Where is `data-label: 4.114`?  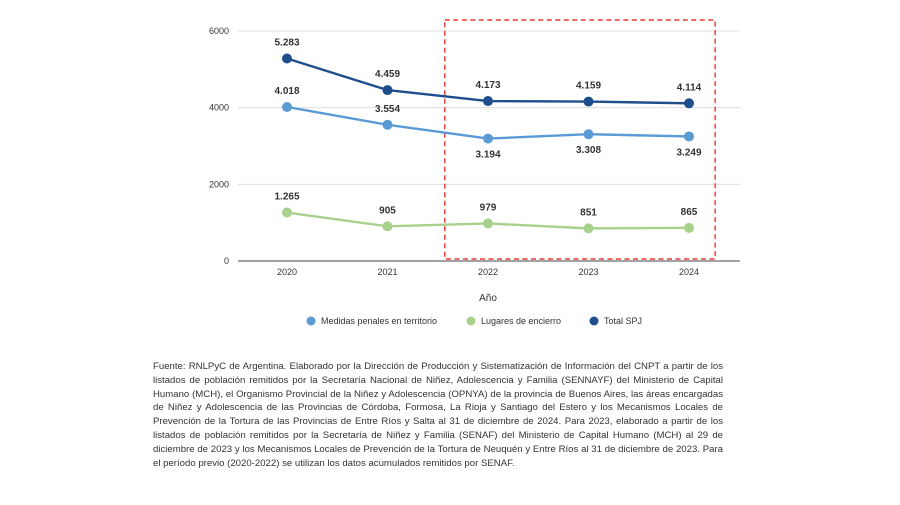
data-label: 4.114 is located at coordinates (689, 87).